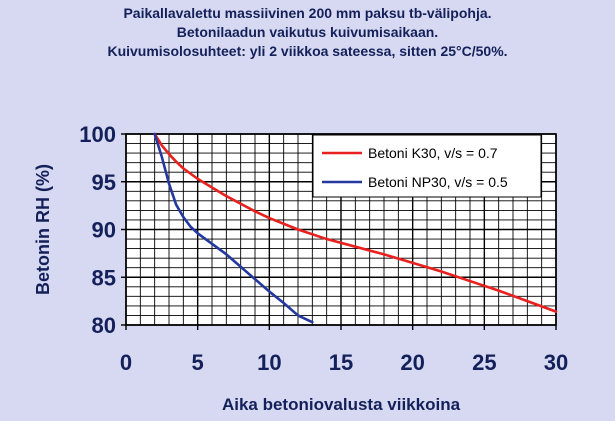 Image resolution: width=615 pixels, height=421 pixels. What do you see at coordinates (104, 325) in the screenshot?
I see `y-tick-label: 80` at bounding box center [104, 325].